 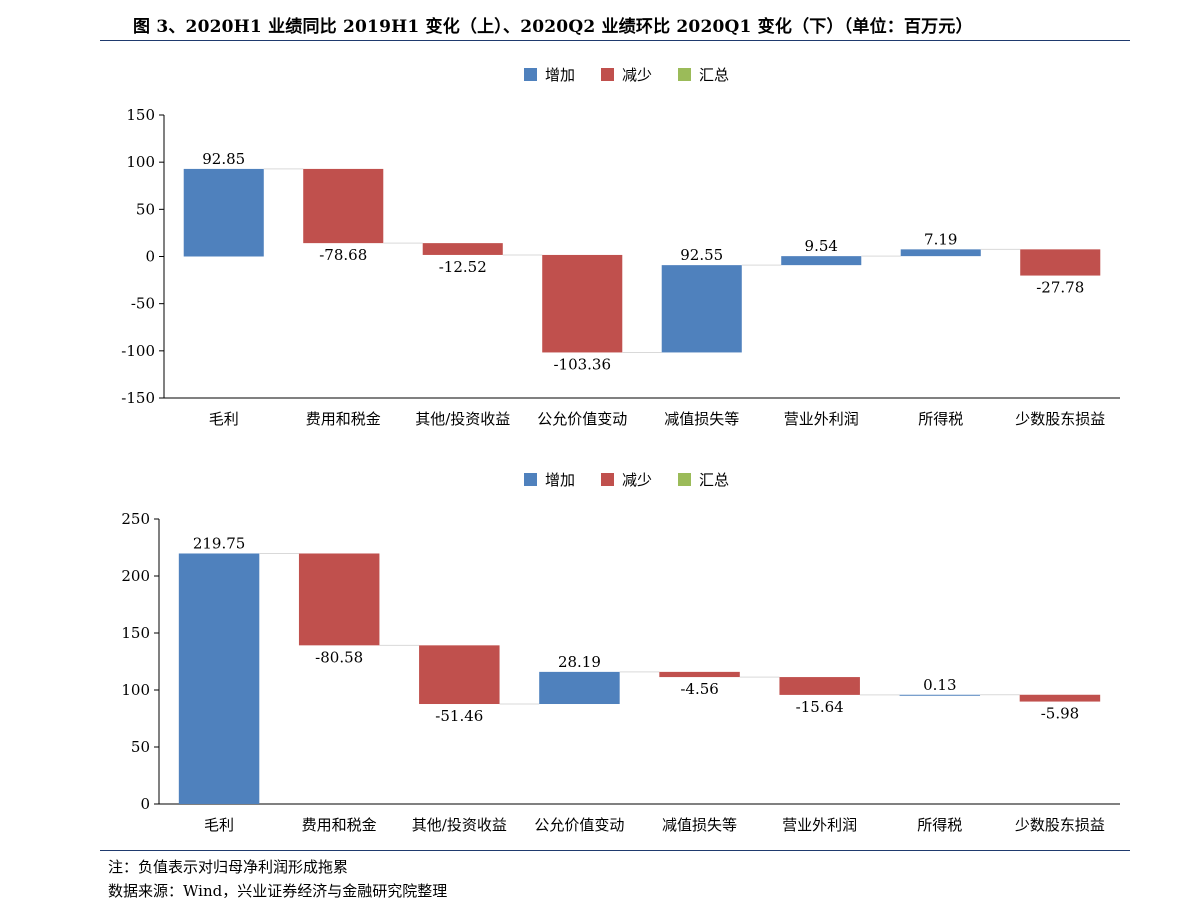 I want to click on data-label: -51.46, so click(x=459, y=716).